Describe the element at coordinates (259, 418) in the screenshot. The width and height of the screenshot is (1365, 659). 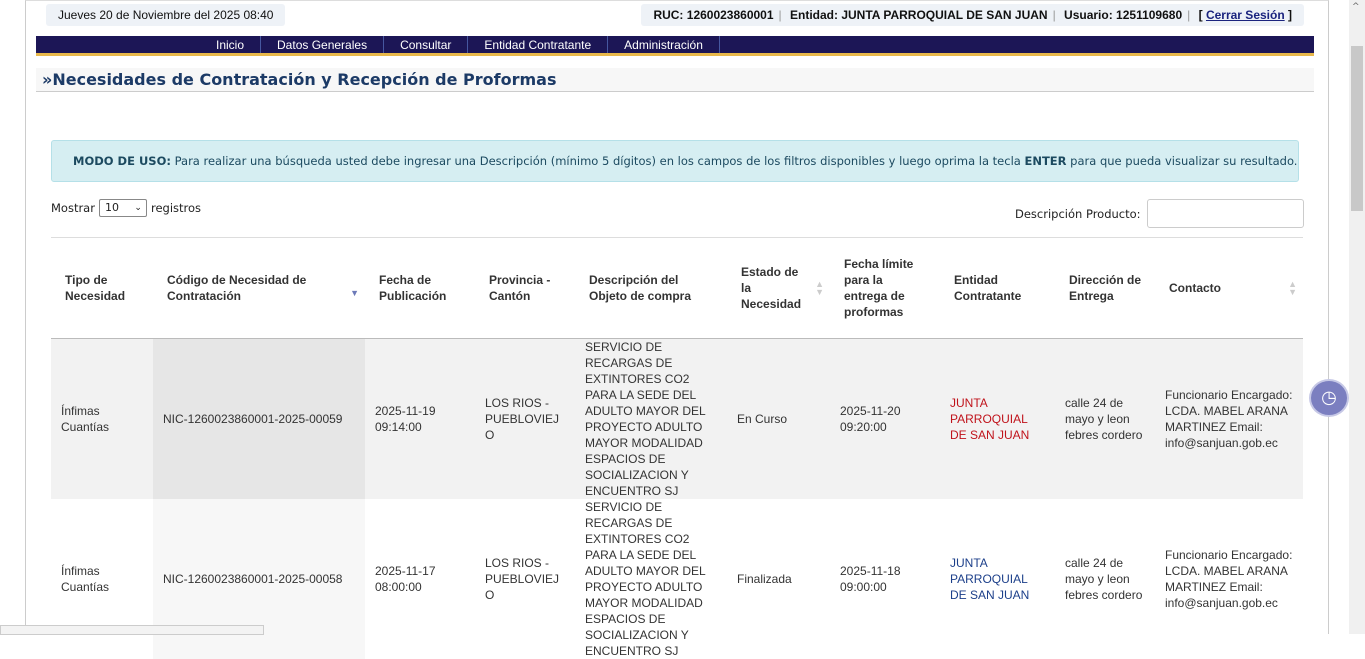
I see `cell-codigo: NIC-1260023860001-2025-00059` at that location.